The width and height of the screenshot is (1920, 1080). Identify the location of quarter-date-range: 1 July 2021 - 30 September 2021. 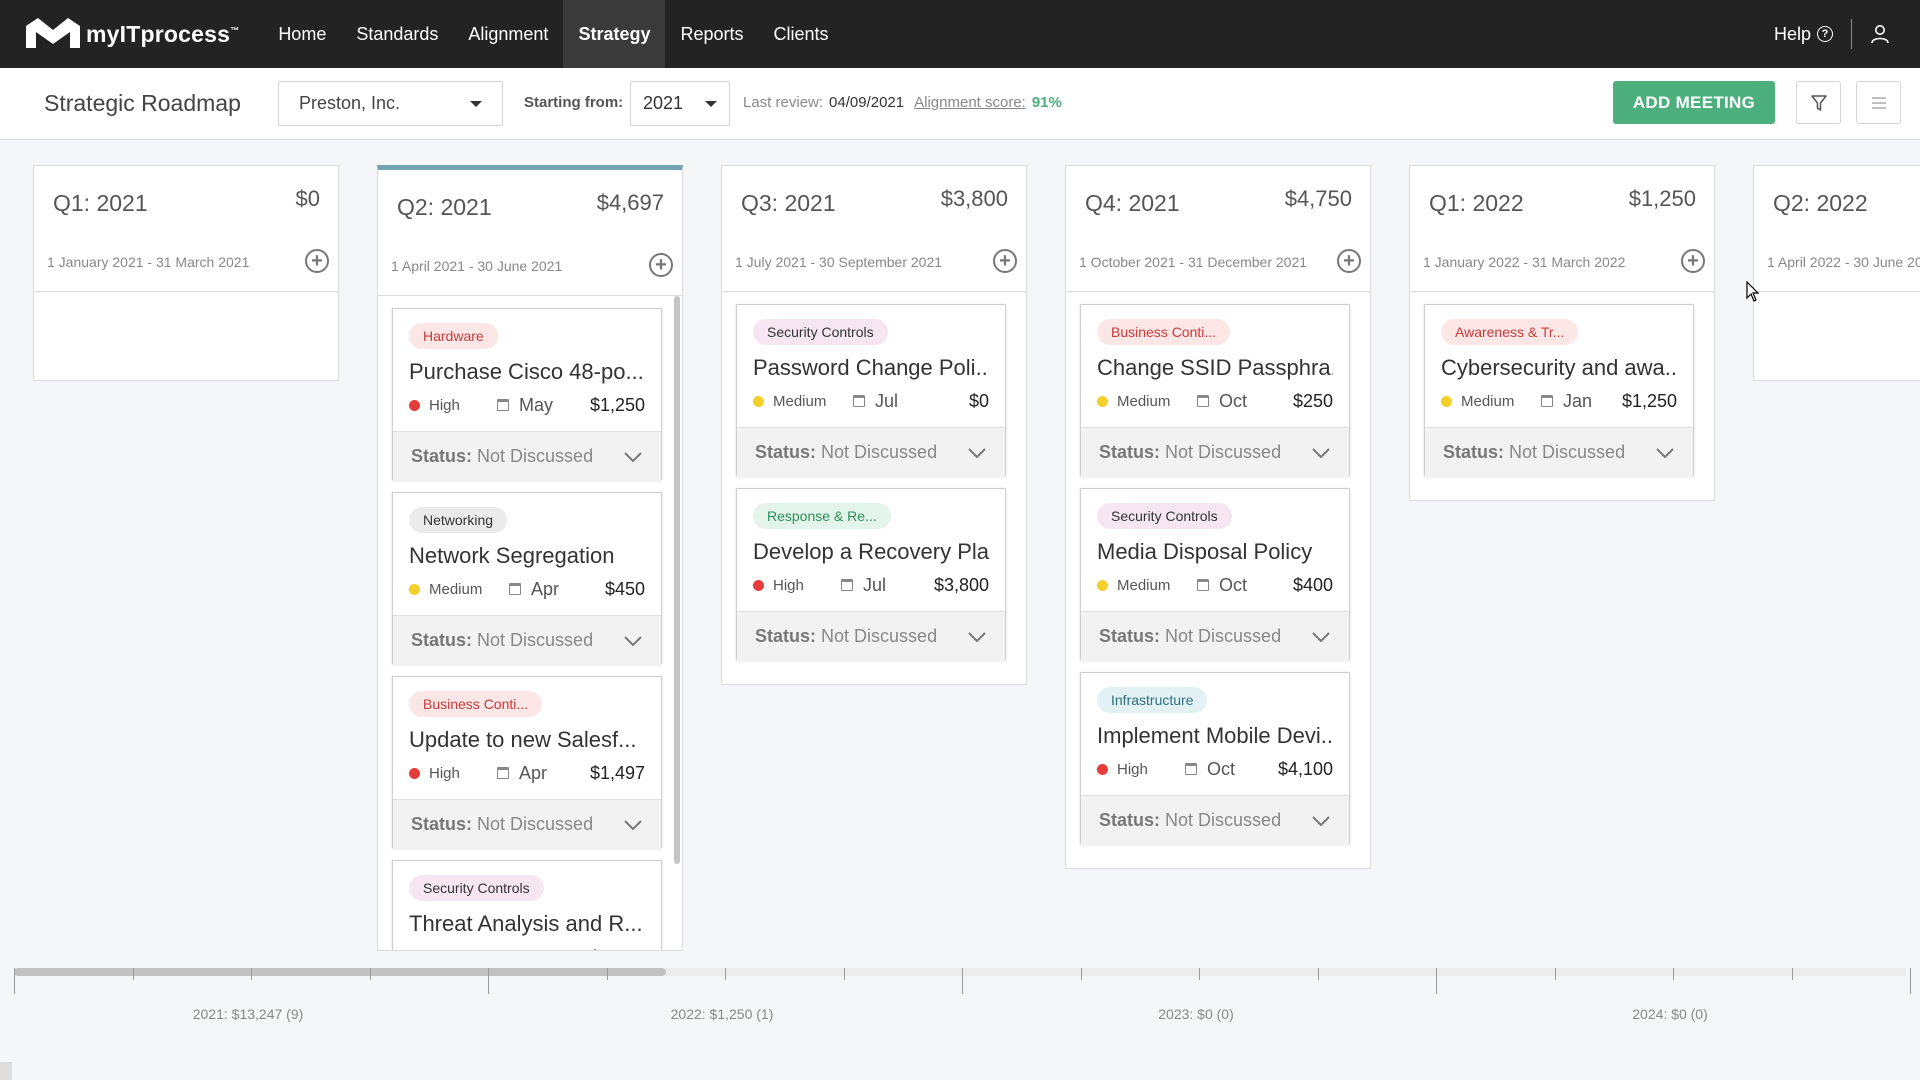
(839, 262).